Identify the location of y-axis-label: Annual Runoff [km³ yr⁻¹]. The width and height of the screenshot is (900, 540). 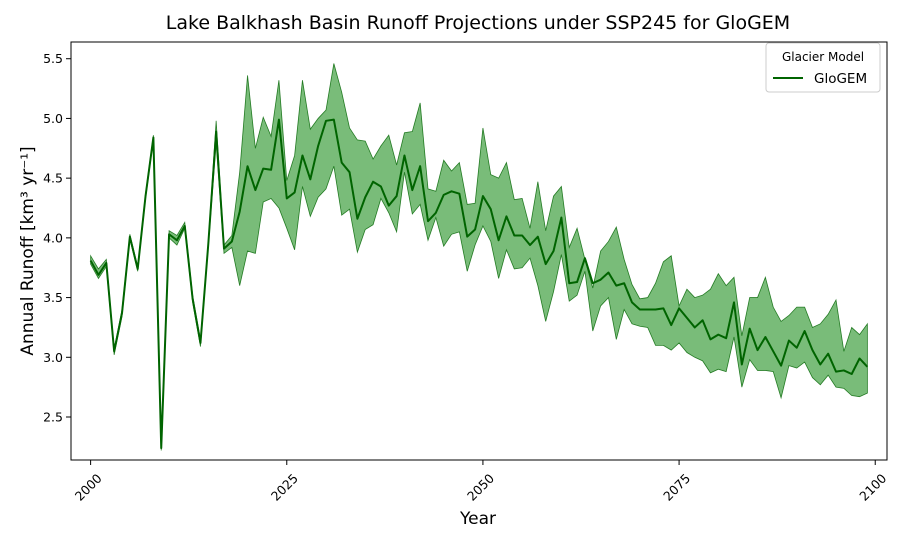
(28, 250).